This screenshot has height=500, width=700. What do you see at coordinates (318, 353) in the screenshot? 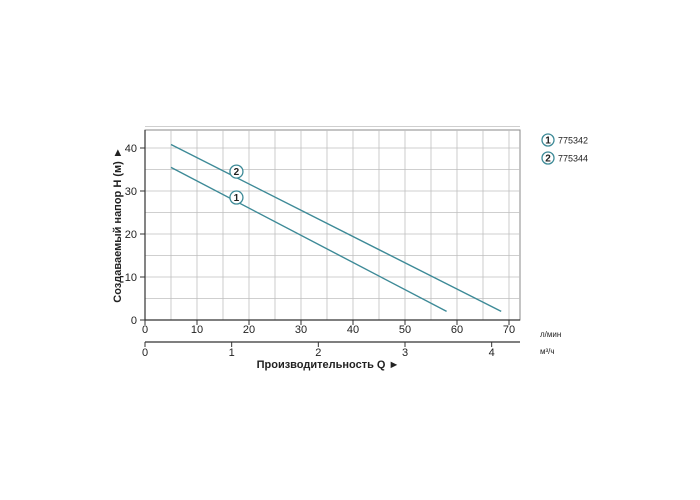
I see `x2-tick-label: 2` at bounding box center [318, 353].